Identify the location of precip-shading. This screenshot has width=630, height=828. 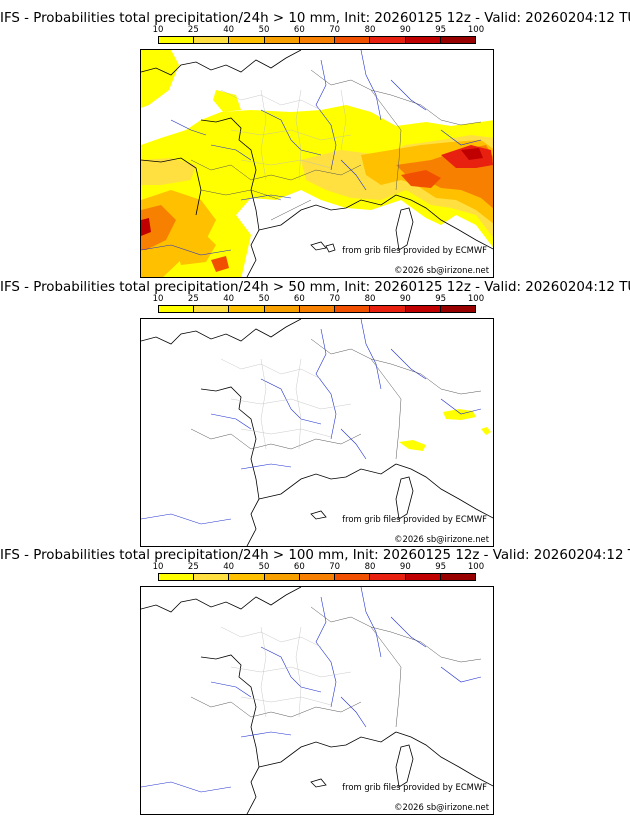
(445, 430).